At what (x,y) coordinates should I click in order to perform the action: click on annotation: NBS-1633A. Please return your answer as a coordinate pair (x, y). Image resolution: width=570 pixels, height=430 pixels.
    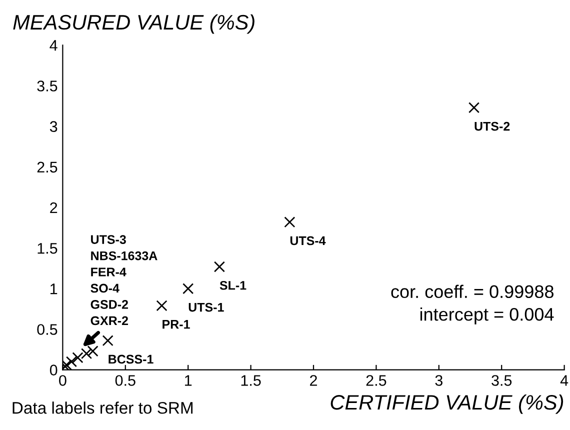
    Looking at the image, I should click on (124, 255).